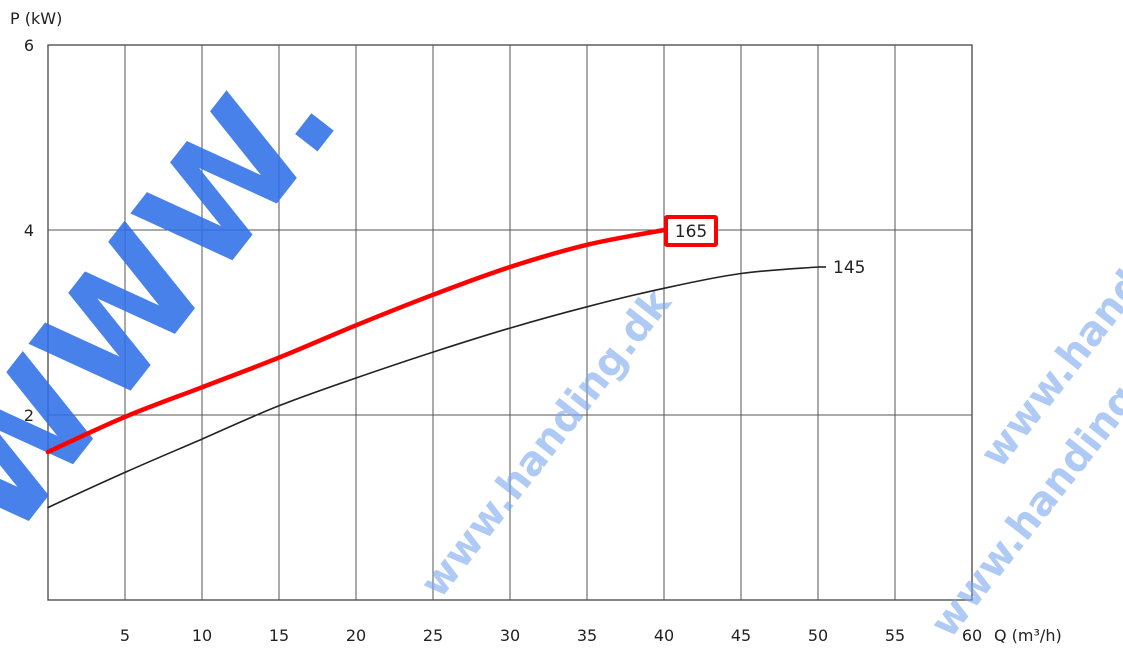 The image size is (1123, 648). I want to click on x-tick-label: 50, so click(818, 635).